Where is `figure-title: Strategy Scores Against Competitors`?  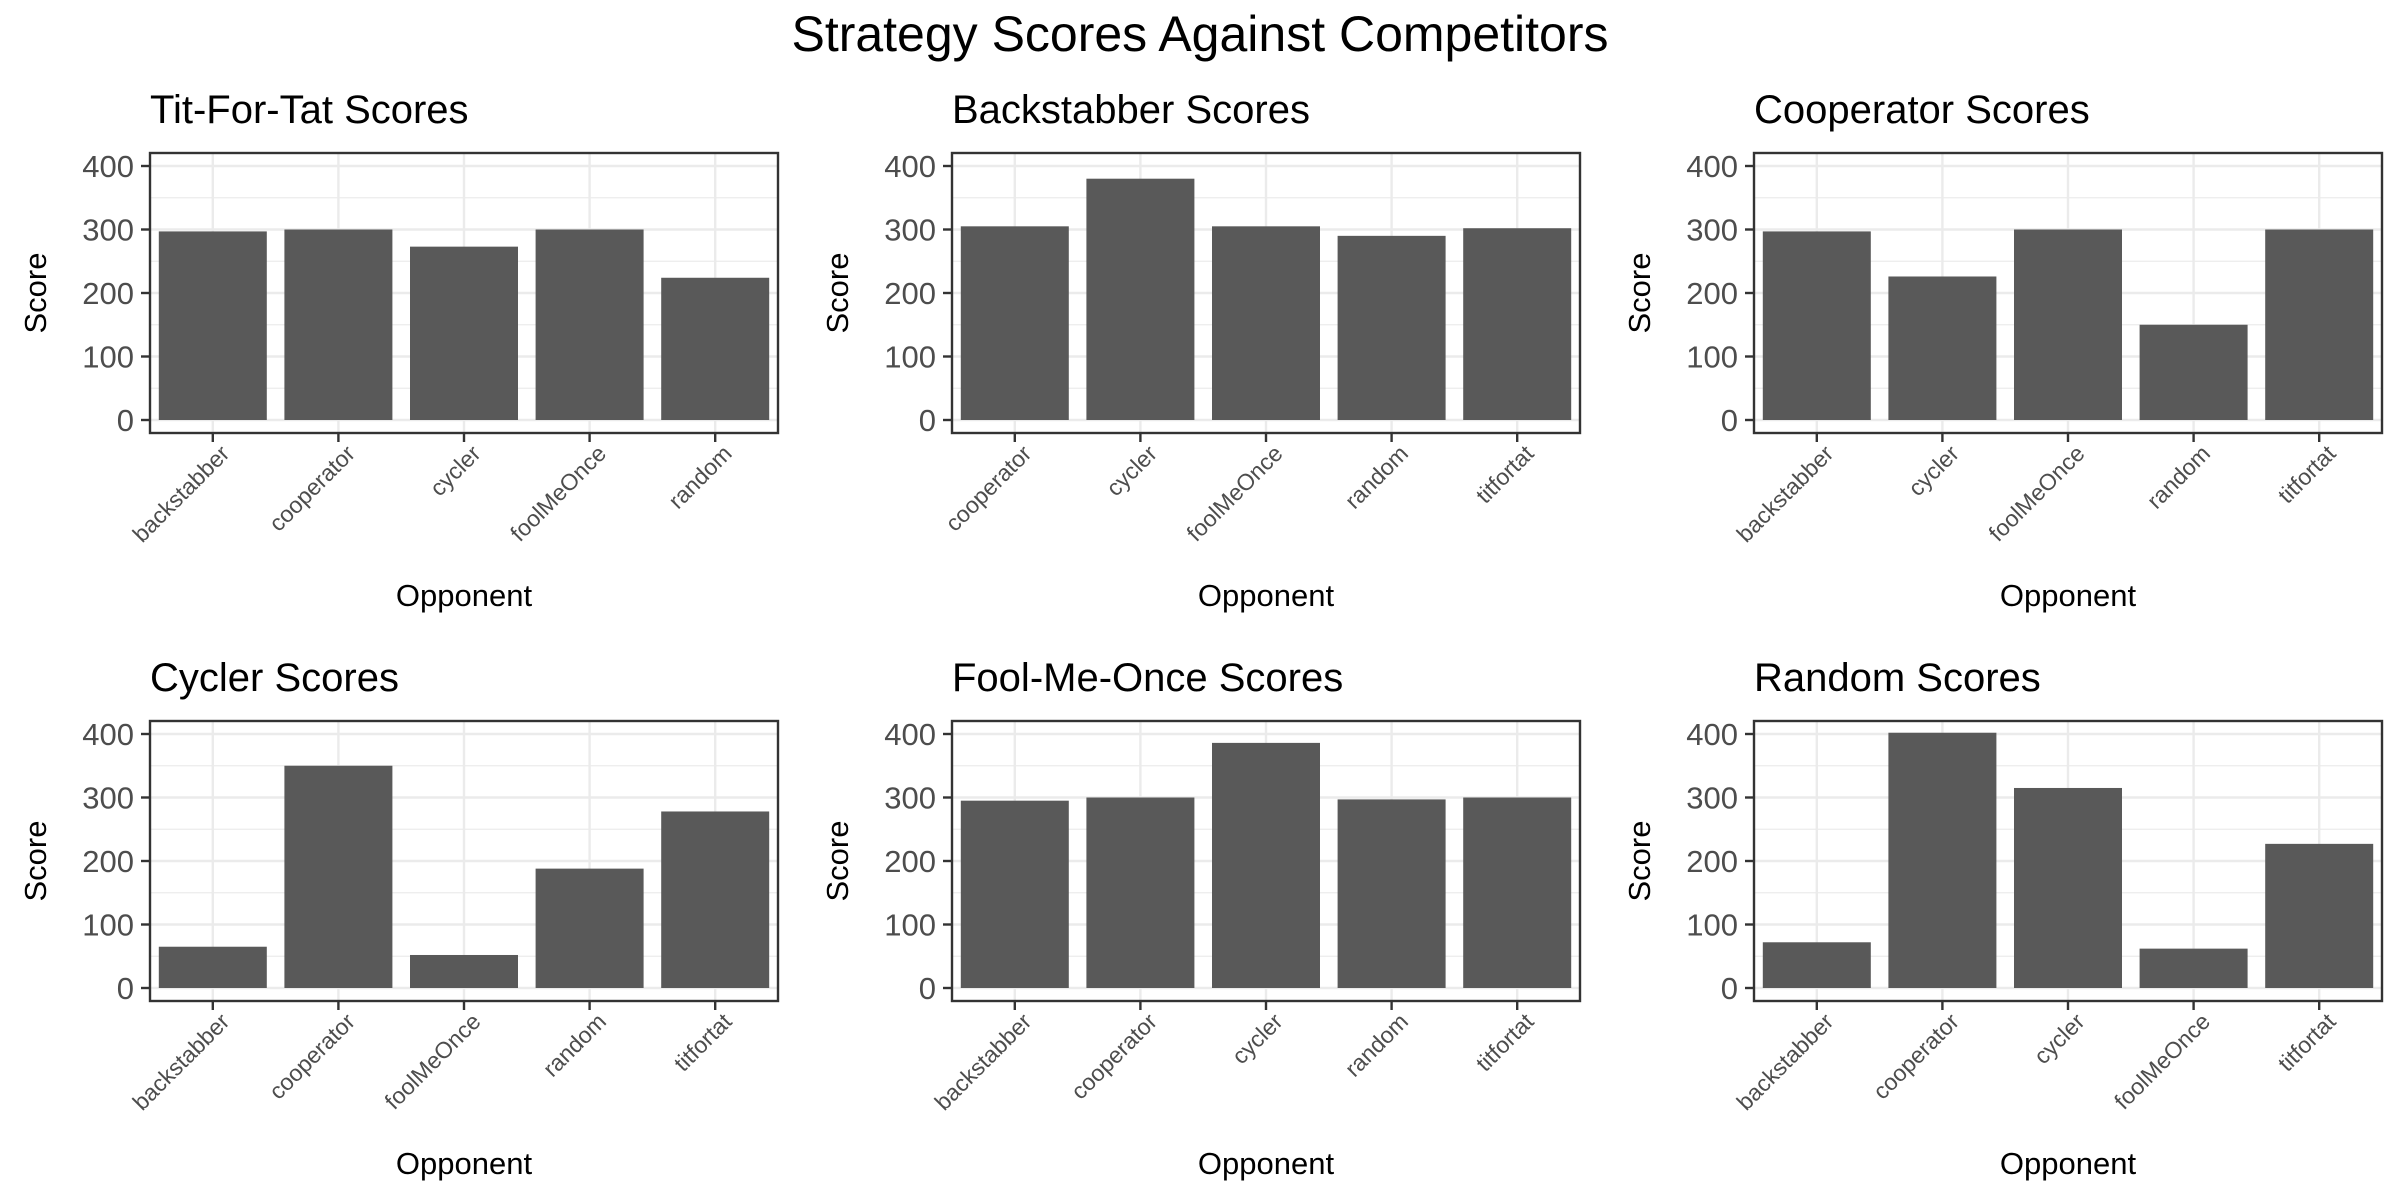 figure-title: Strategy Scores Against Competitors is located at coordinates (1200, 34).